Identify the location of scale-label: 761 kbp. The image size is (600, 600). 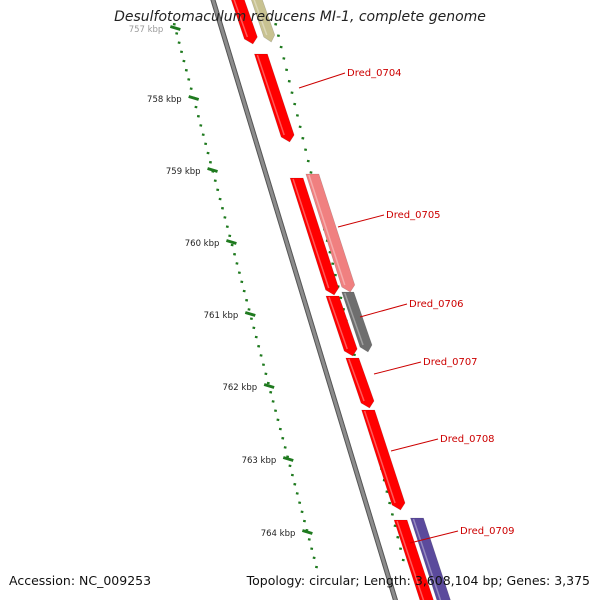
(221, 316).